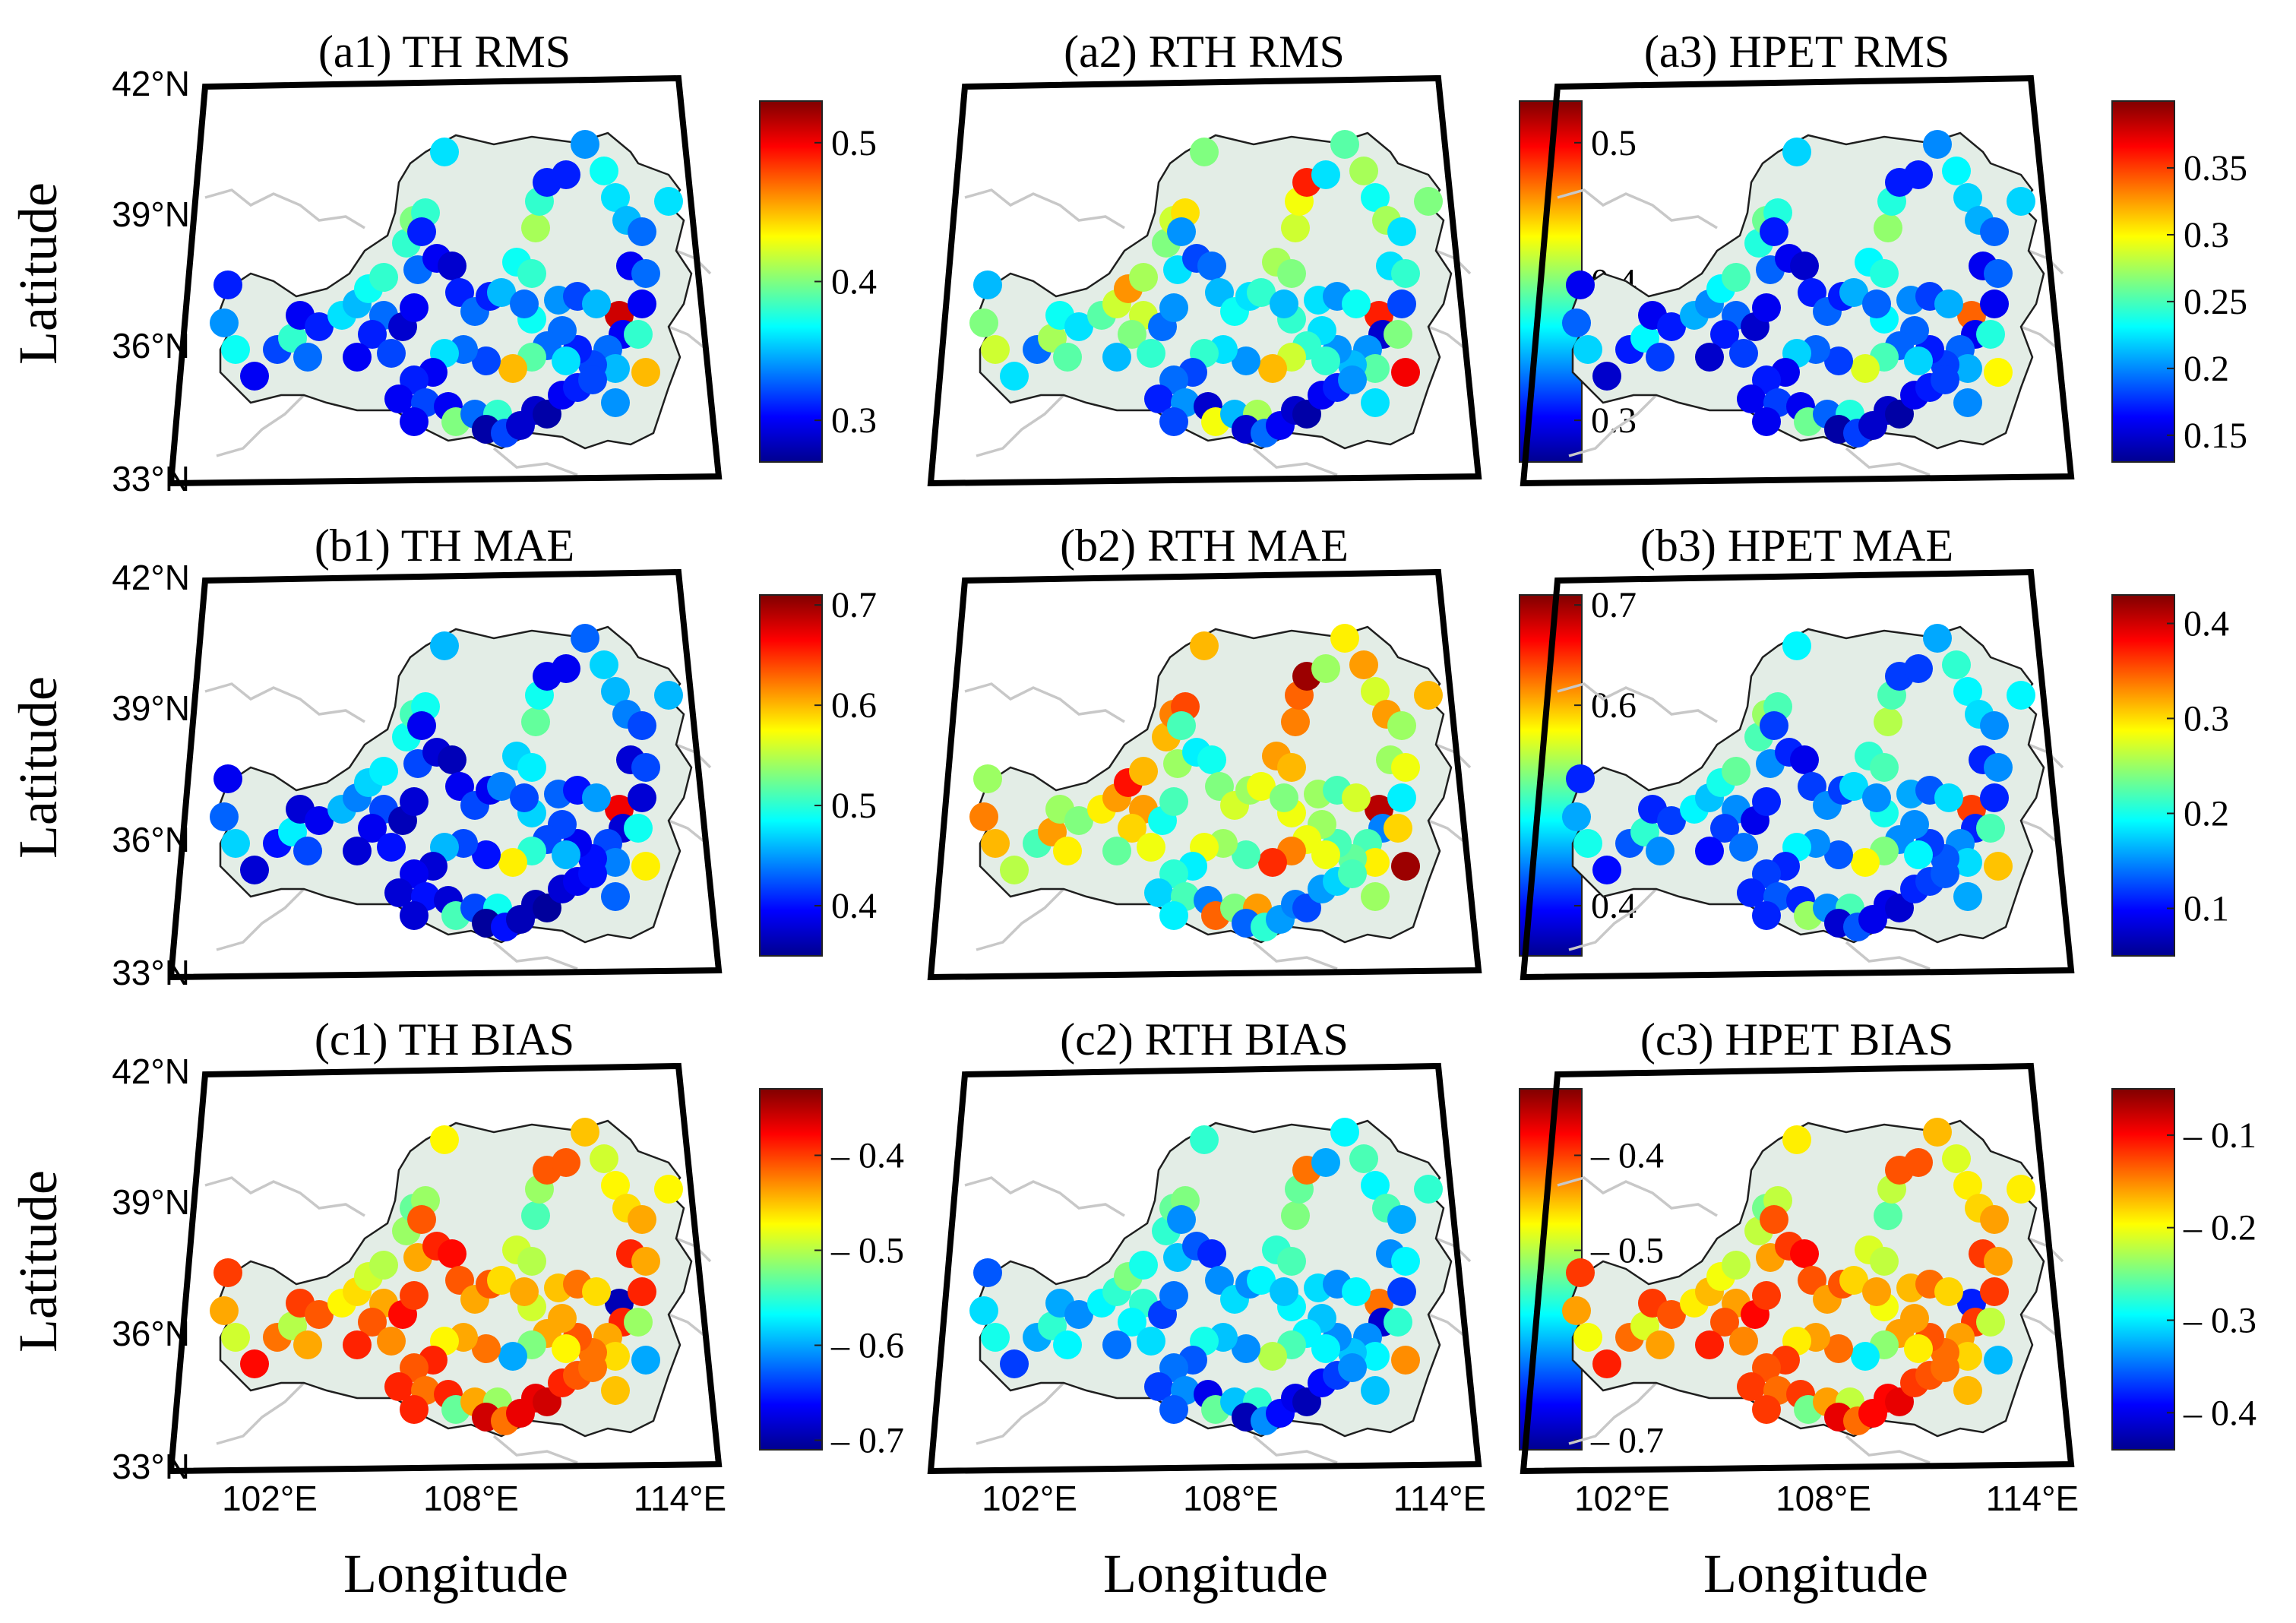 The image size is (2296, 1623). Describe the element at coordinates (1874, 750) in the screenshot. I see `panel-b3: (b3) HPET MAE 0.4 0.3 0.2 0.1` at that location.